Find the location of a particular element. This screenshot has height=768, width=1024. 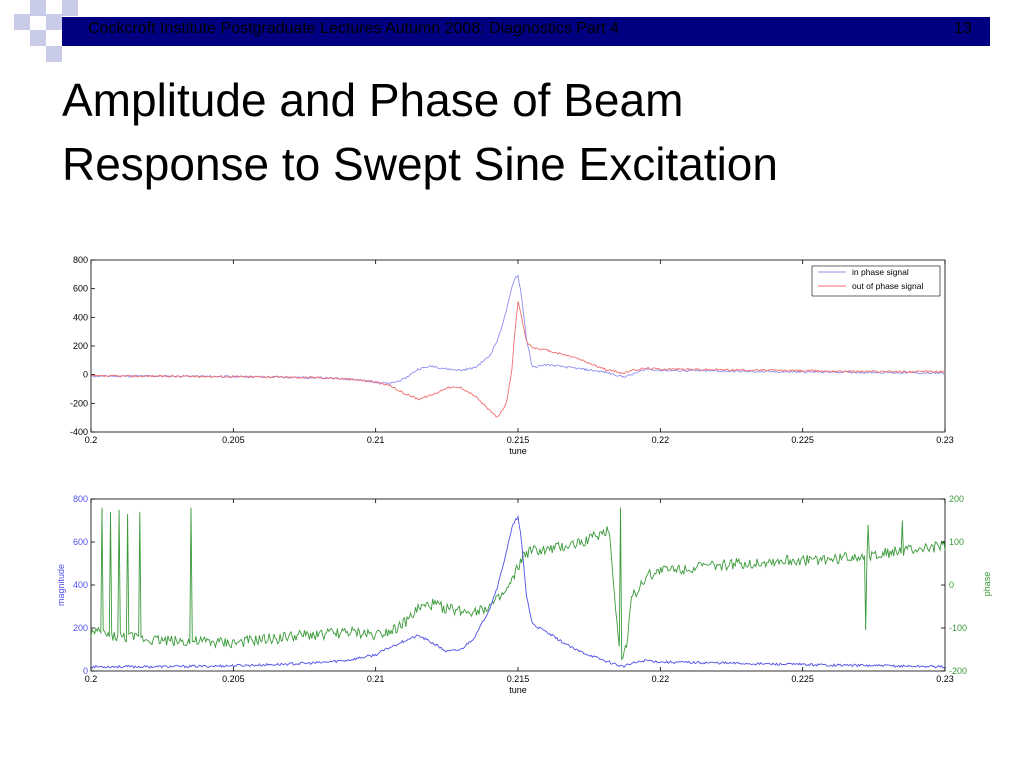

y-tick-label: -200 is located at coordinates (79, 403).